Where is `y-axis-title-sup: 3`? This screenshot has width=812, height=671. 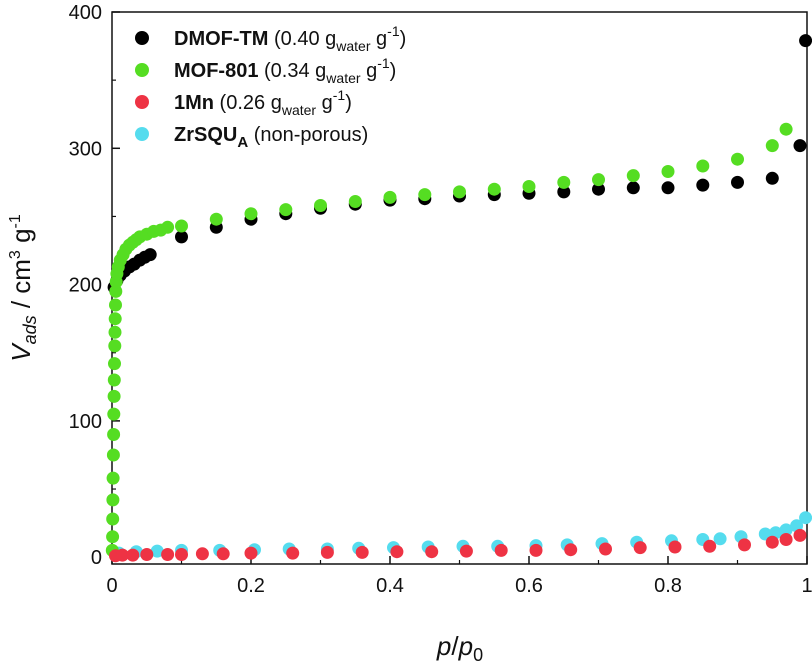 y-axis-title-sup: 3 is located at coordinates (15, 254).